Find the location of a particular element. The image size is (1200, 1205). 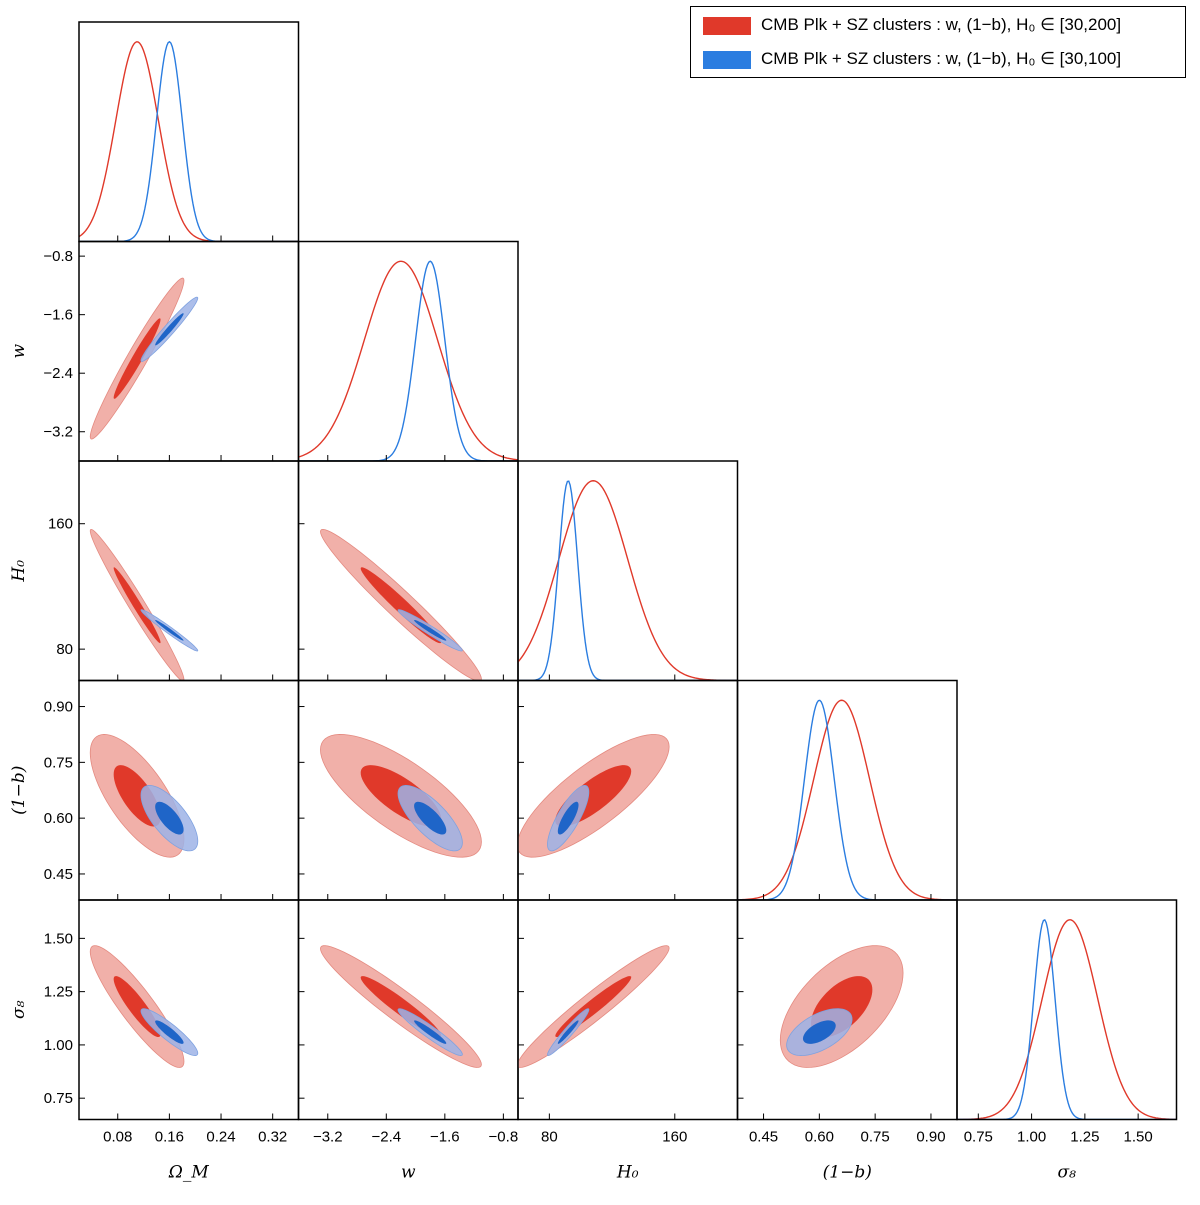

panel-oneminusb-vs-om is located at coordinates (144, 796).